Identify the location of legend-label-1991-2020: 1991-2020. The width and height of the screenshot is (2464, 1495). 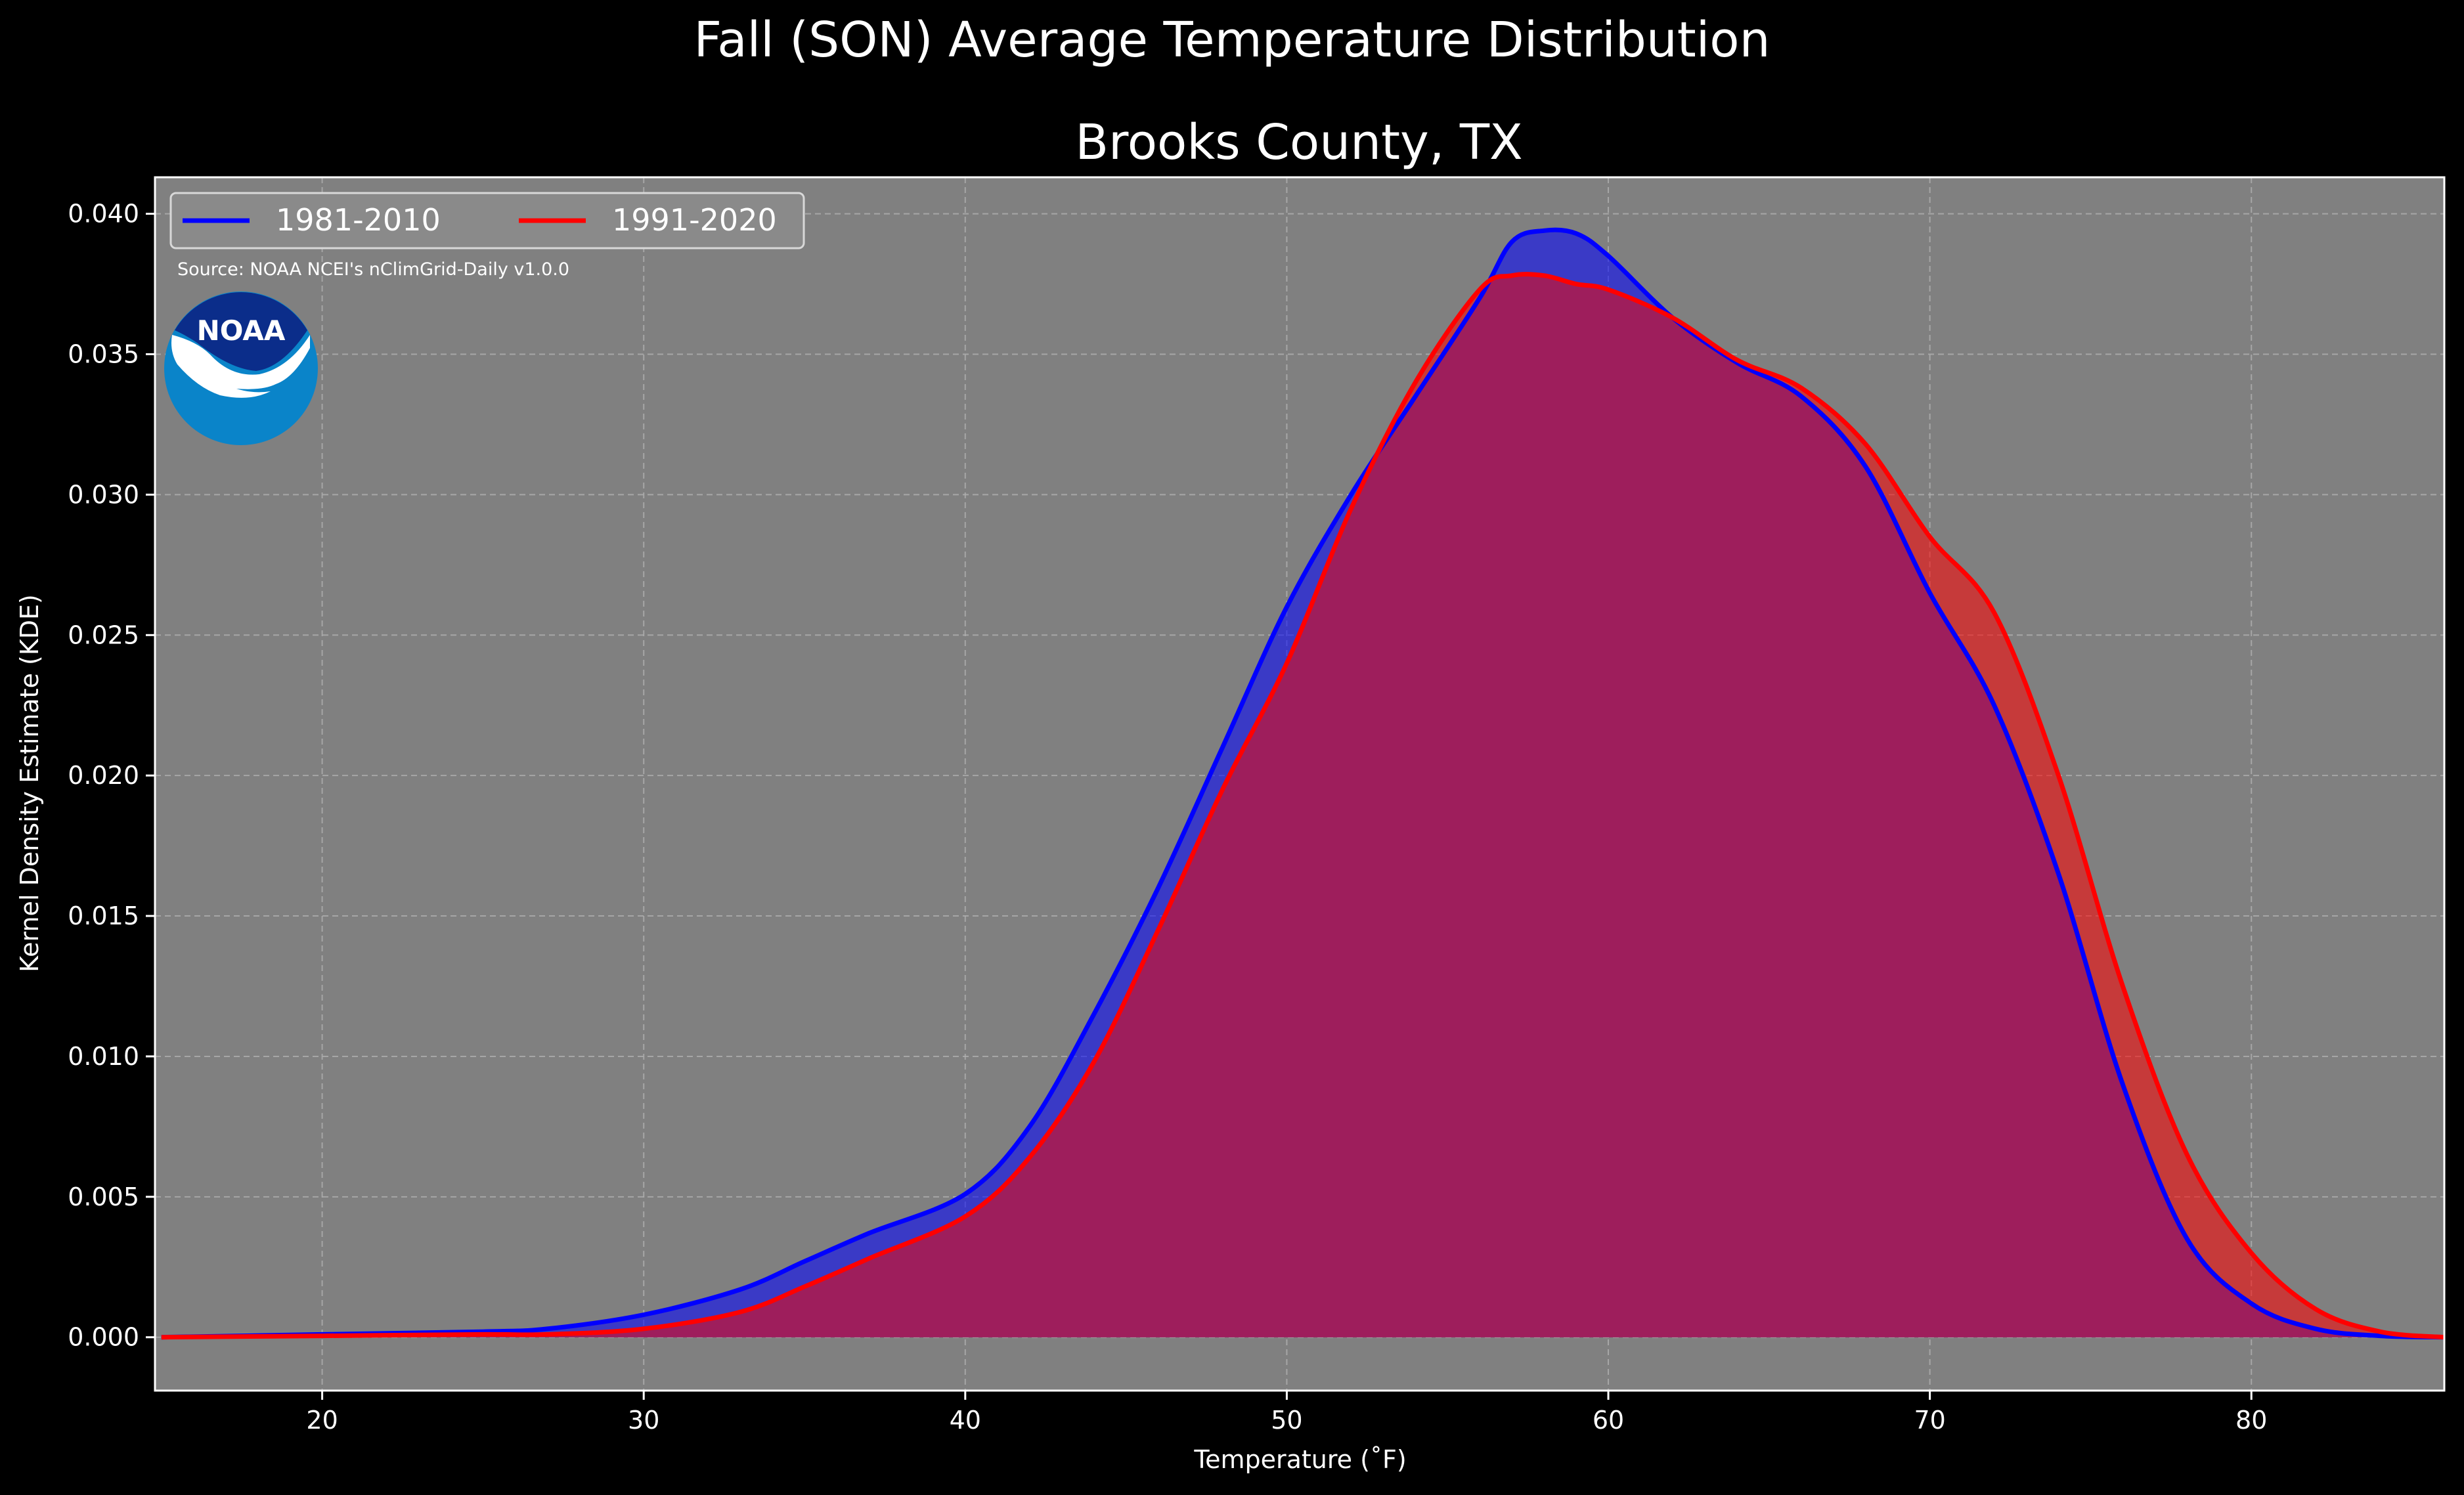
(695, 220).